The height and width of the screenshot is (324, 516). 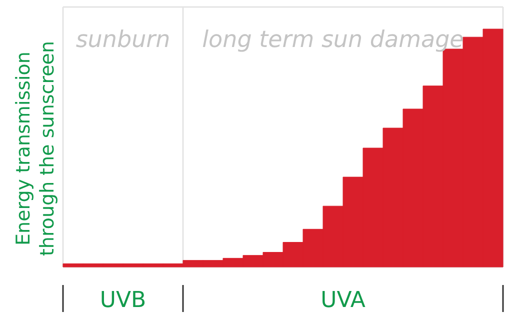 What do you see at coordinates (123, 40) in the screenshot?
I see `annotation: sunburn` at bounding box center [123, 40].